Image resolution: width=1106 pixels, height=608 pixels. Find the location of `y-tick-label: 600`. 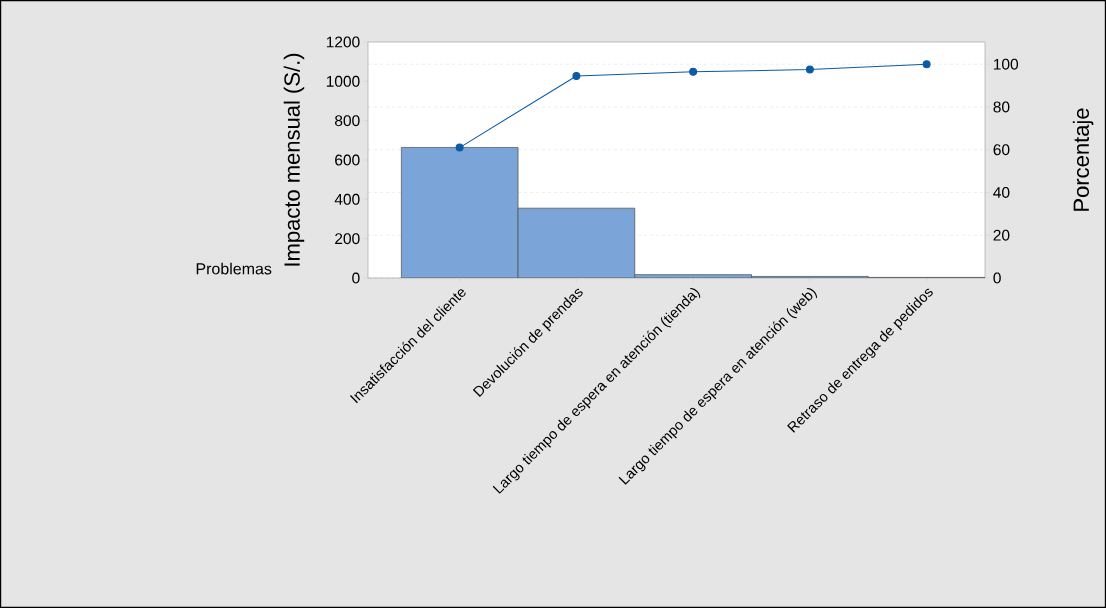

y-tick-label: 600 is located at coordinates (347, 160).